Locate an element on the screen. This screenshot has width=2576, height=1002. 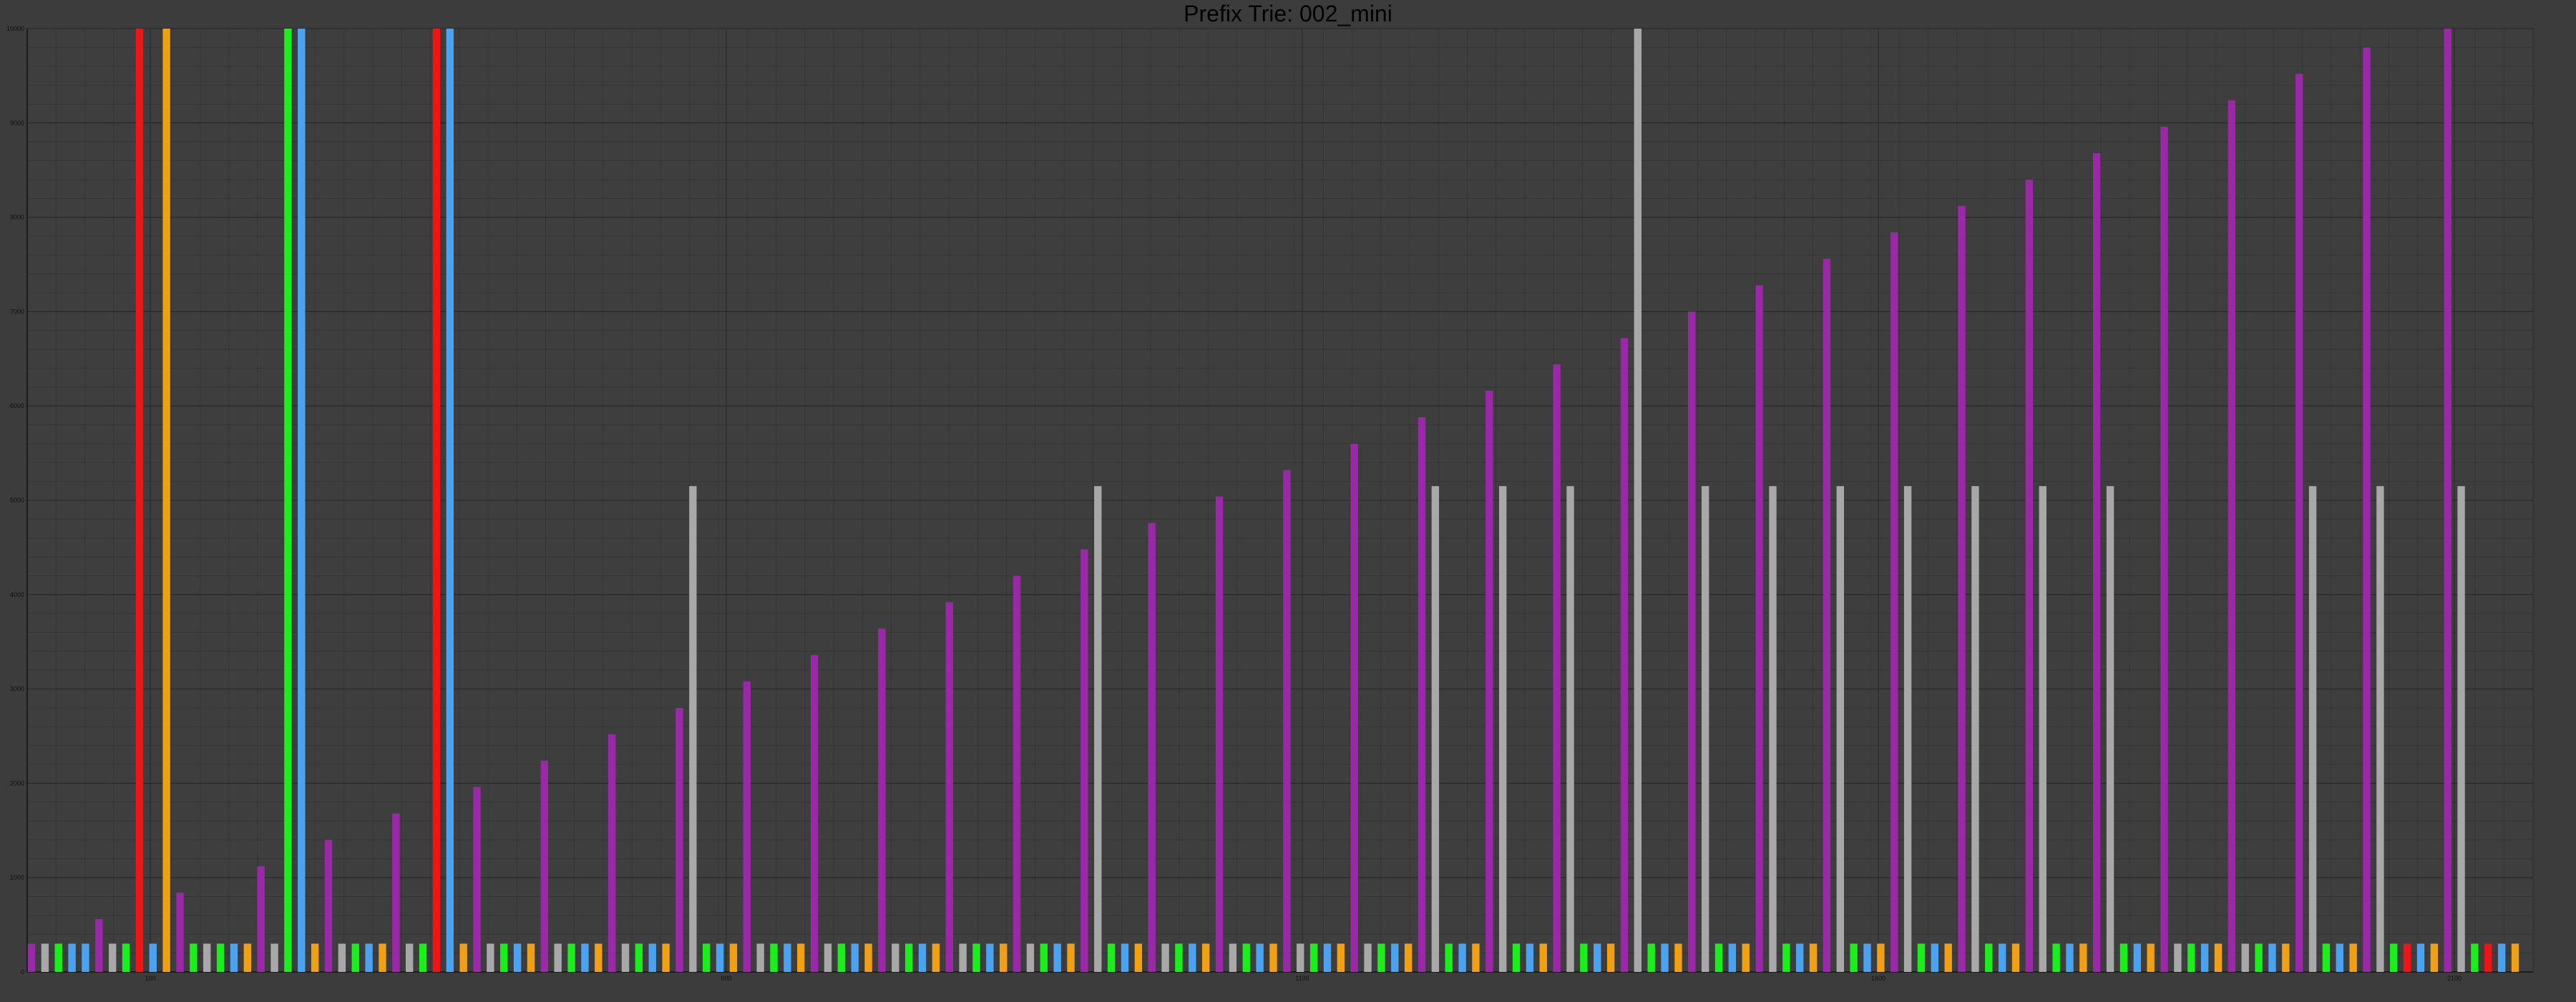
y-tick-label: 7000 is located at coordinates (17, 312).